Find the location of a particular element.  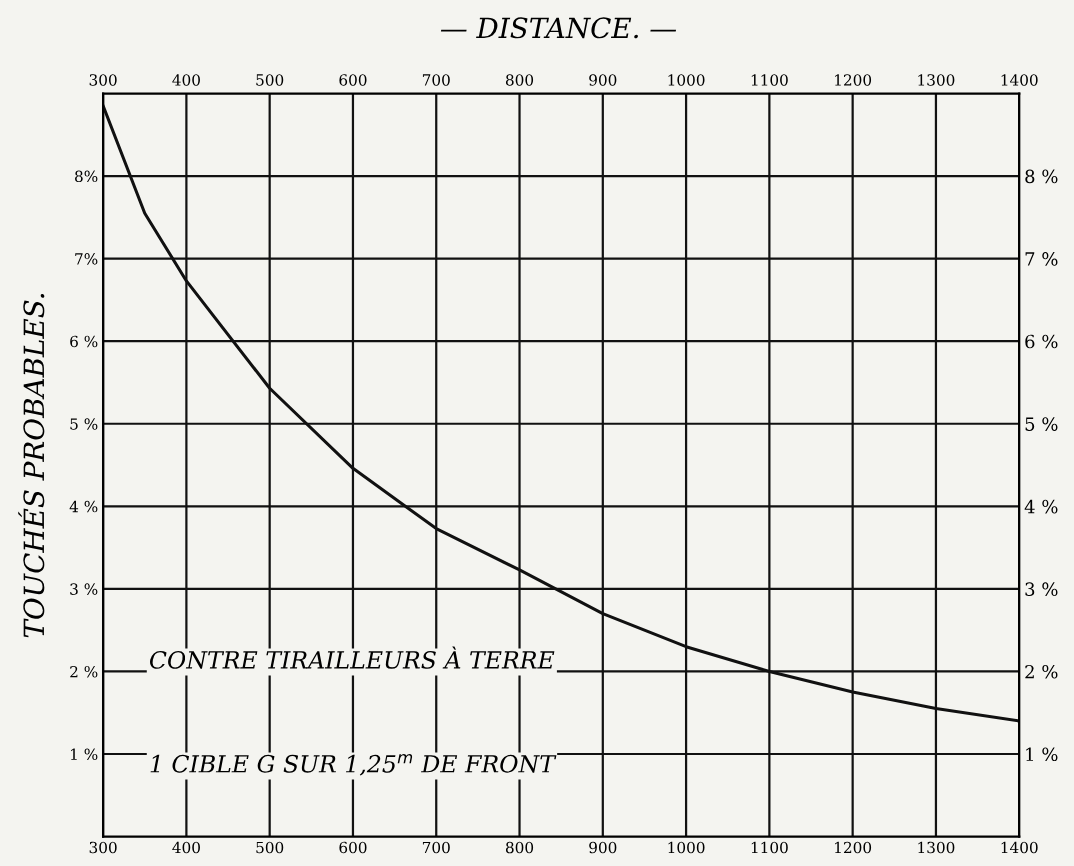

y-tick-label: 6 % is located at coordinates (84, 341).